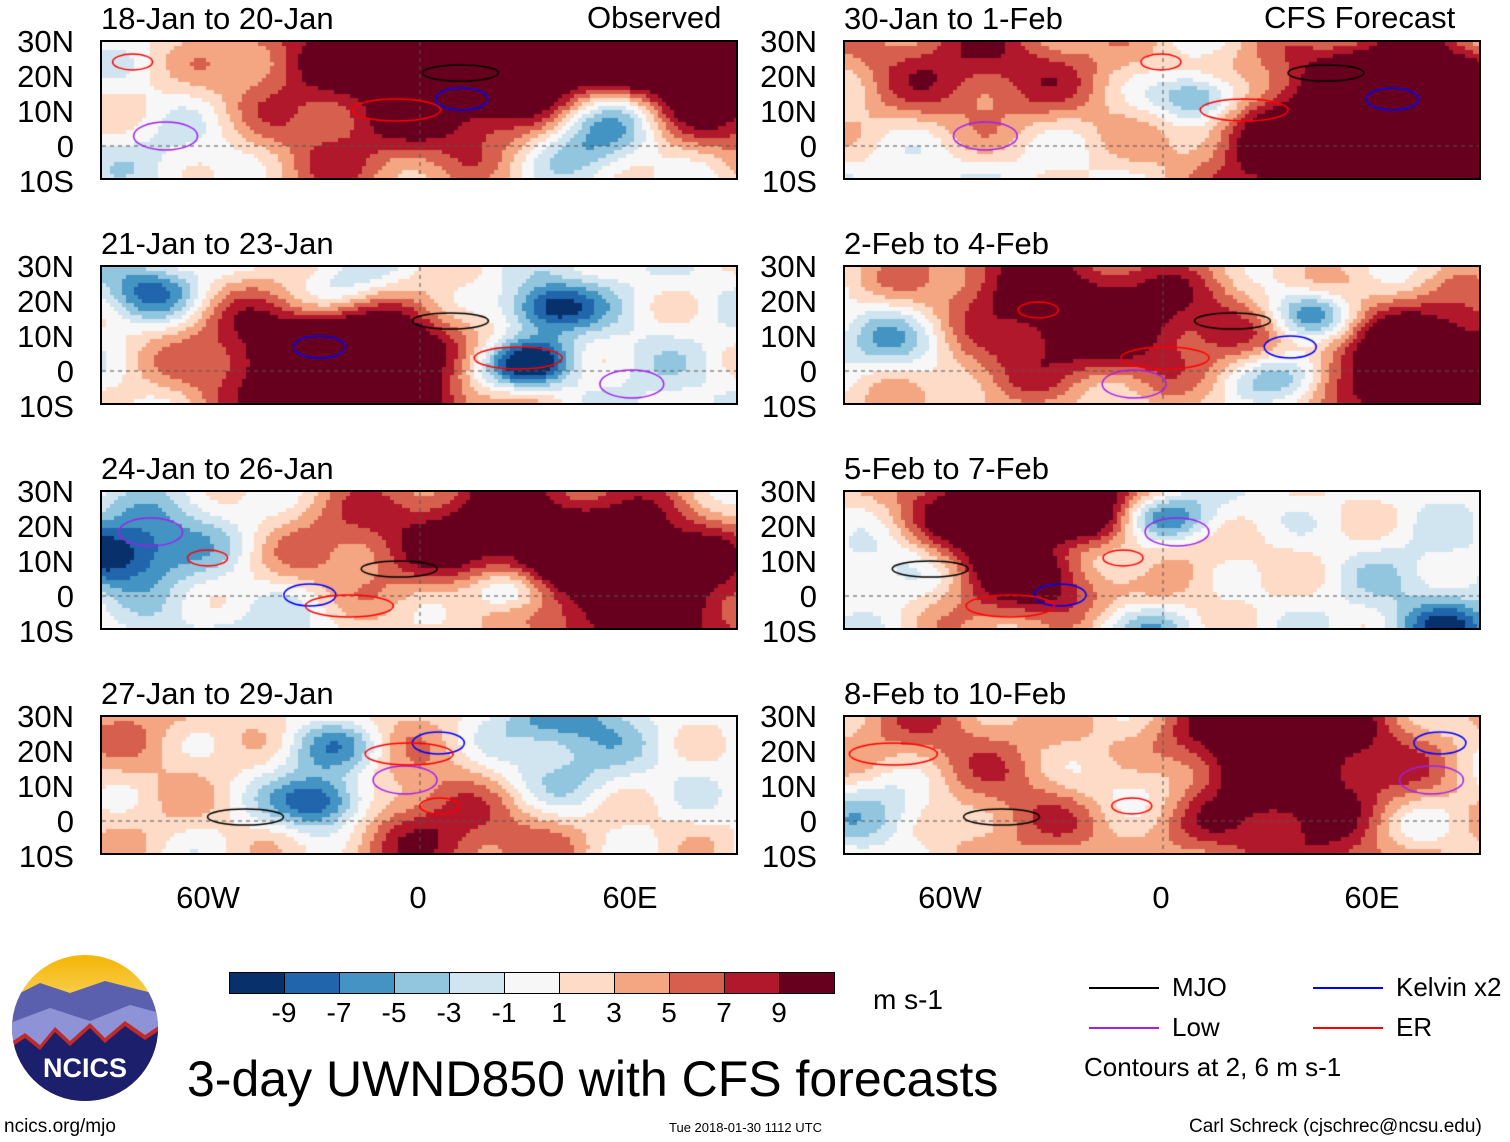 The height and width of the screenshot is (1142, 1510). What do you see at coordinates (745, 1127) in the screenshot?
I see `footer-timestamp: Tue 2018-01-30 1112 UTC` at bounding box center [745, 1127].